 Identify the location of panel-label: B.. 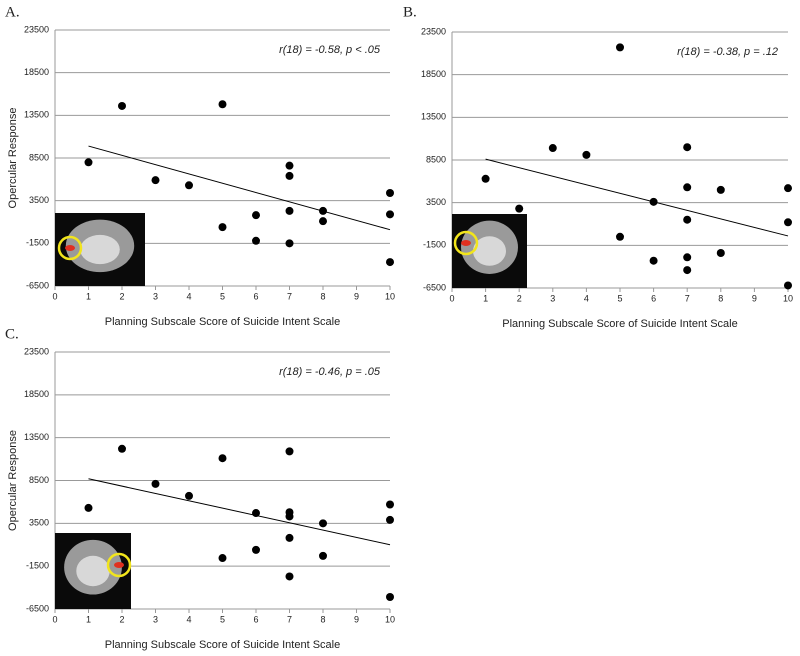
(410, 12).